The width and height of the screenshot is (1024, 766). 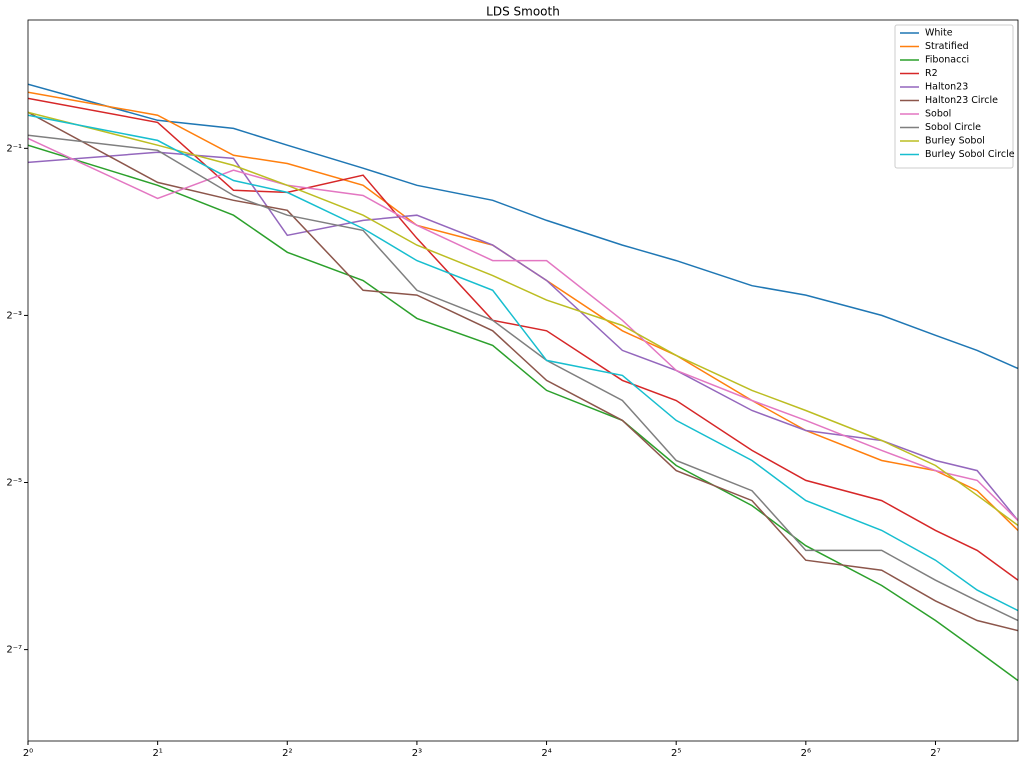 I want to click on x-tick-label: 2¹, so click(x=157, y=753).